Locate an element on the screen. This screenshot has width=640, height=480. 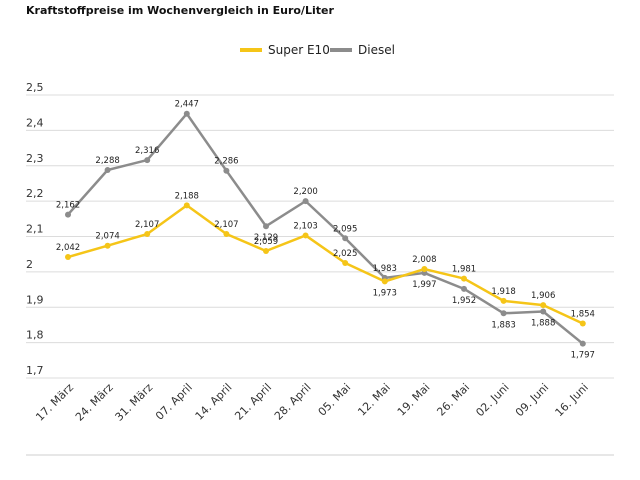
data-label: 2,286 is located at coordinates (226, 162).